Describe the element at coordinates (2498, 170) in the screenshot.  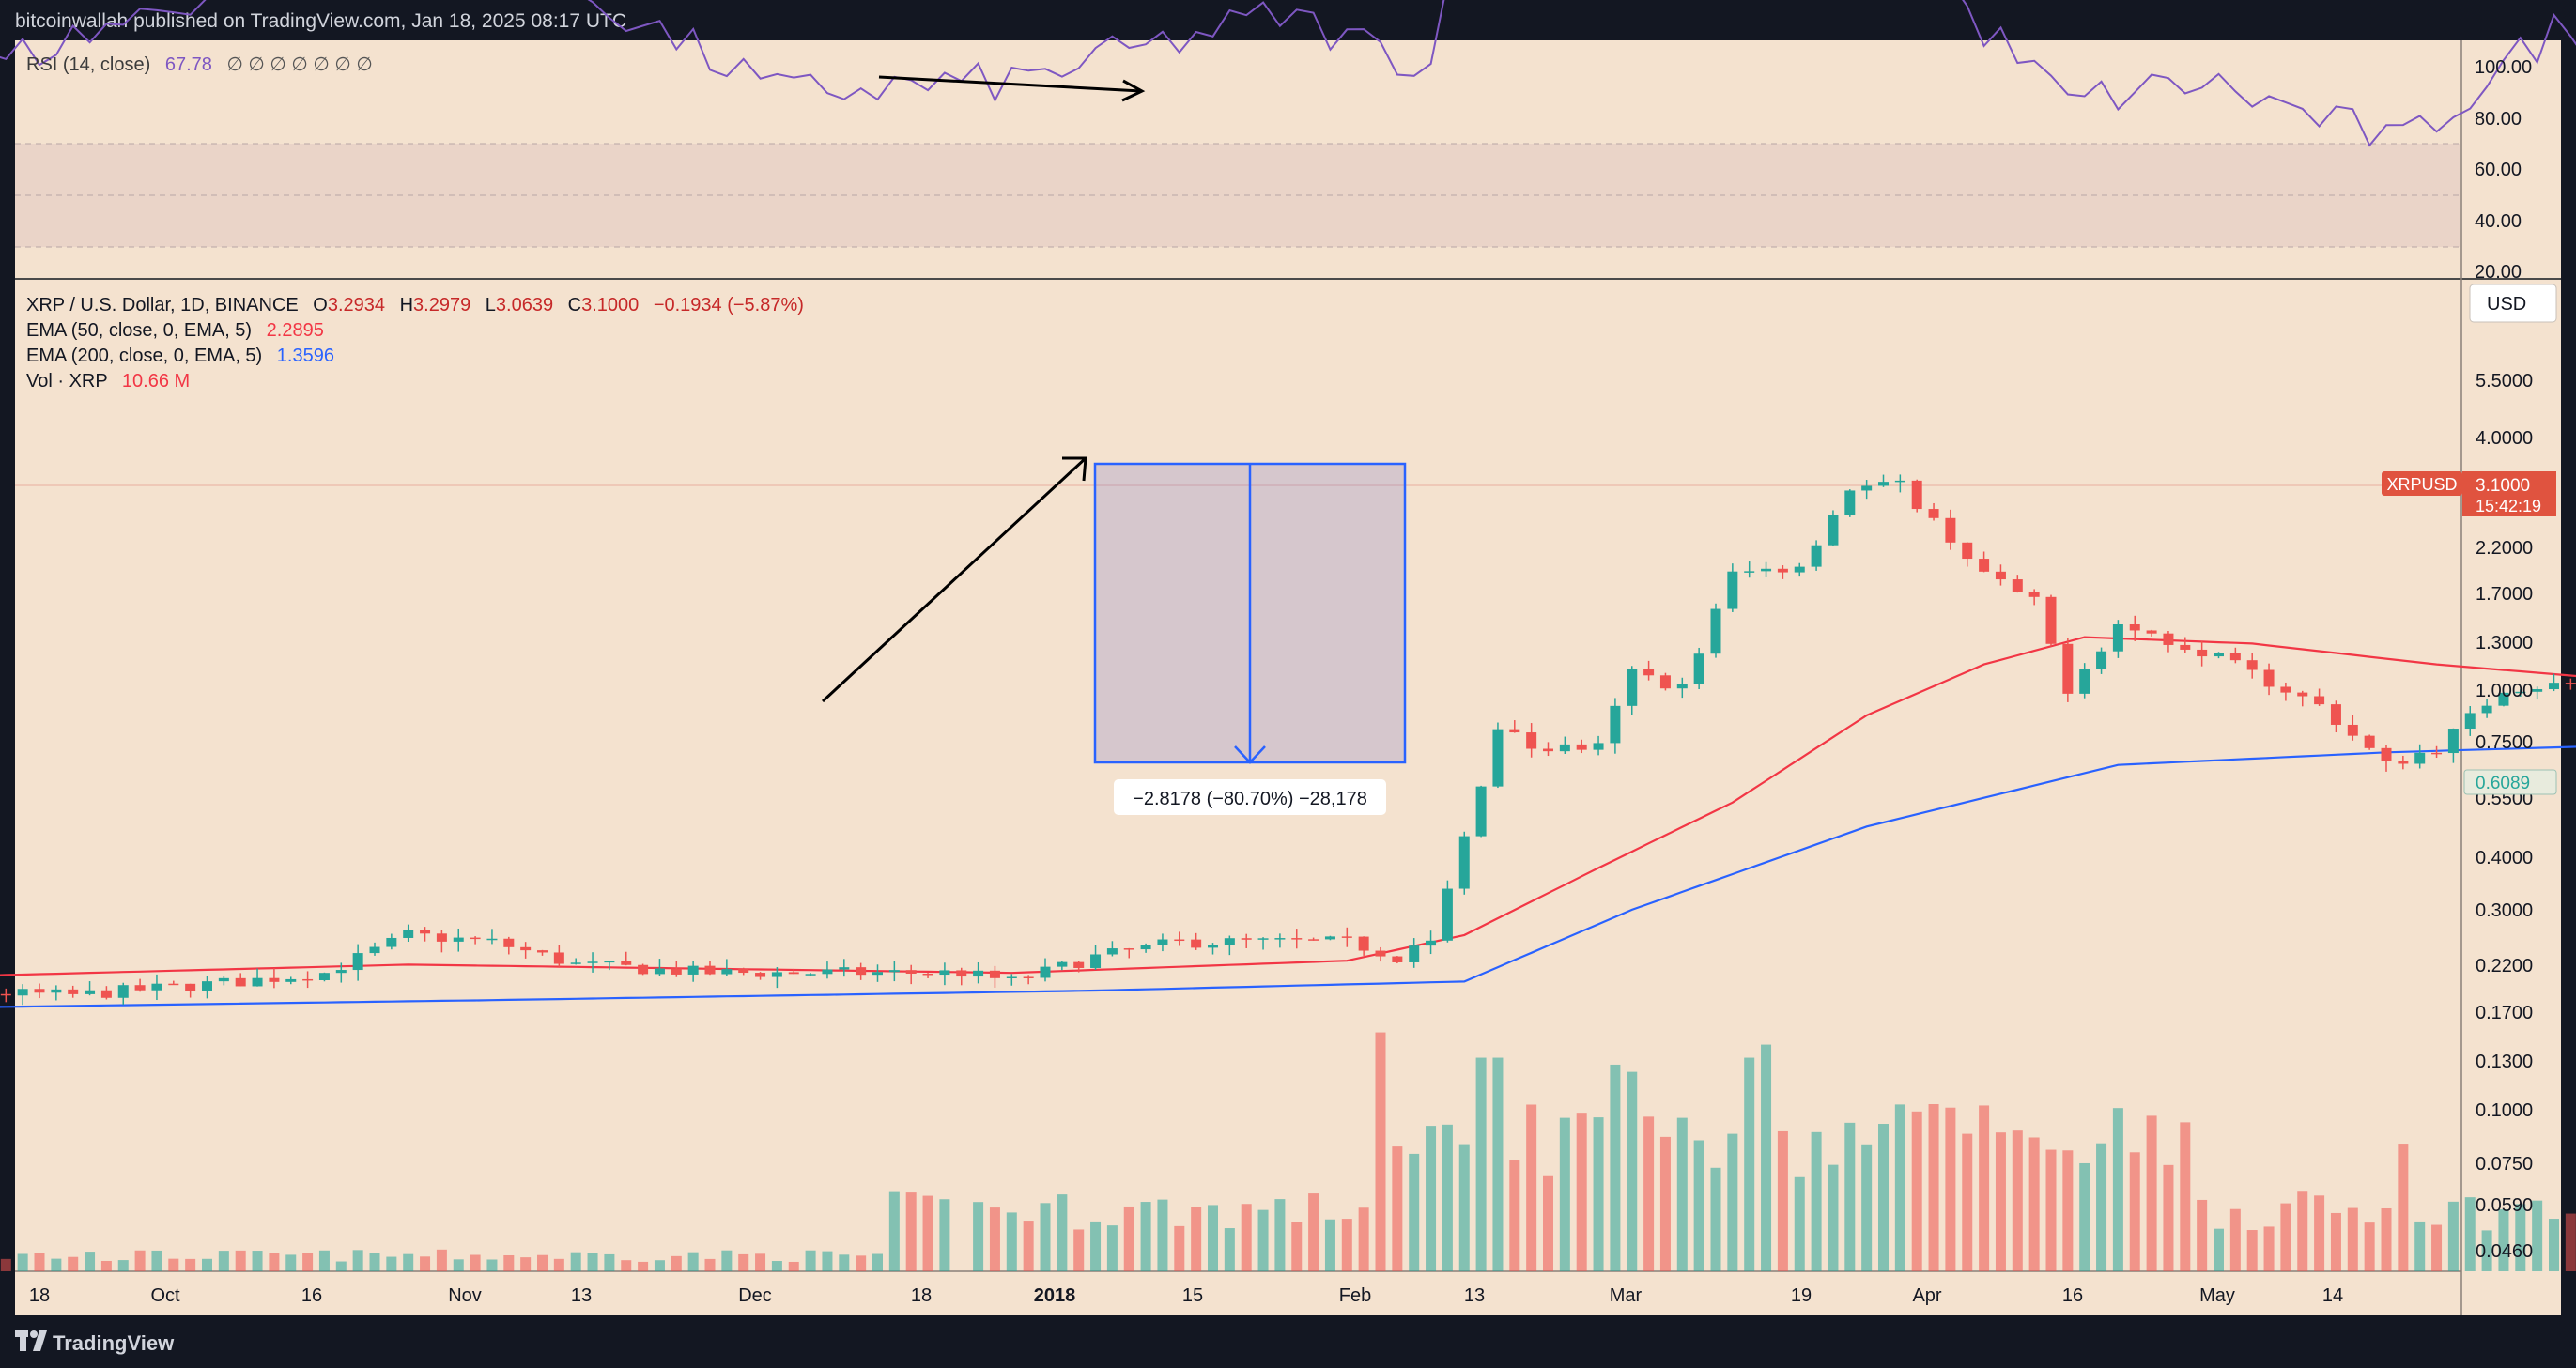
I see `rsi-tick: 60.00` at that location.